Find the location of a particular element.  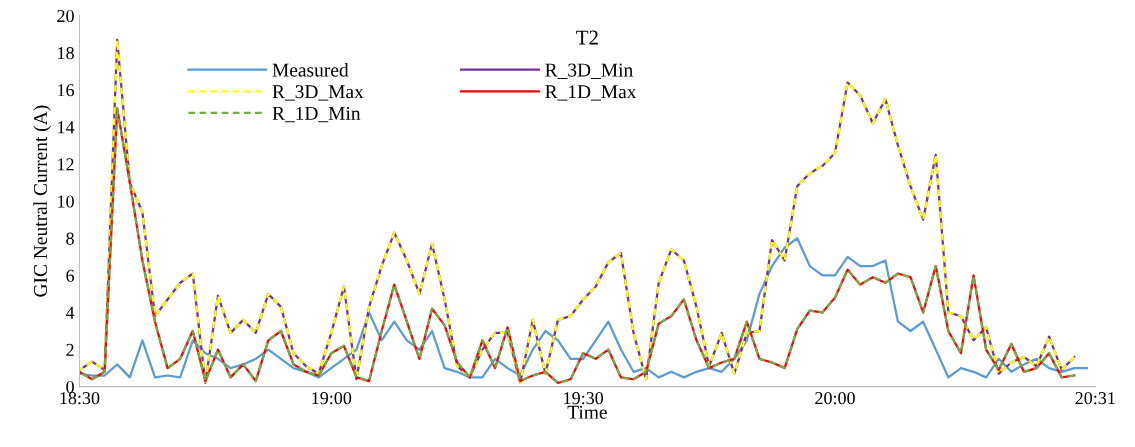

y-tick-label: 10 is located at coordinates (66, 201).